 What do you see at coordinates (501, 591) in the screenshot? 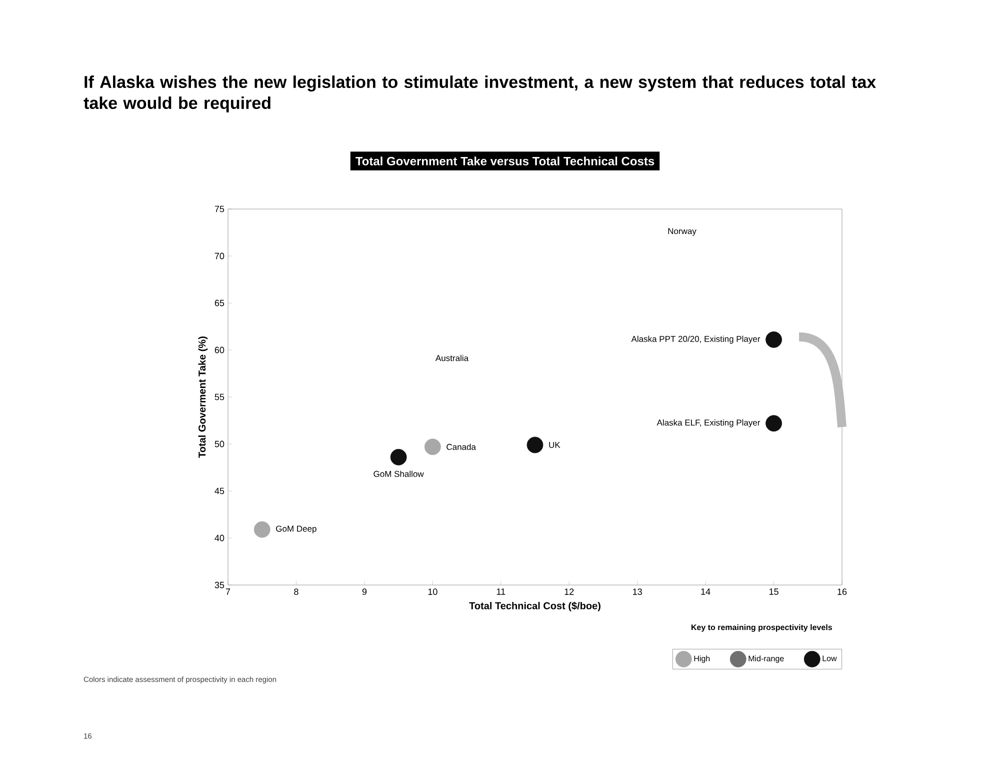
I see `x-tick-label: 11` at bounding box center [501, 591].